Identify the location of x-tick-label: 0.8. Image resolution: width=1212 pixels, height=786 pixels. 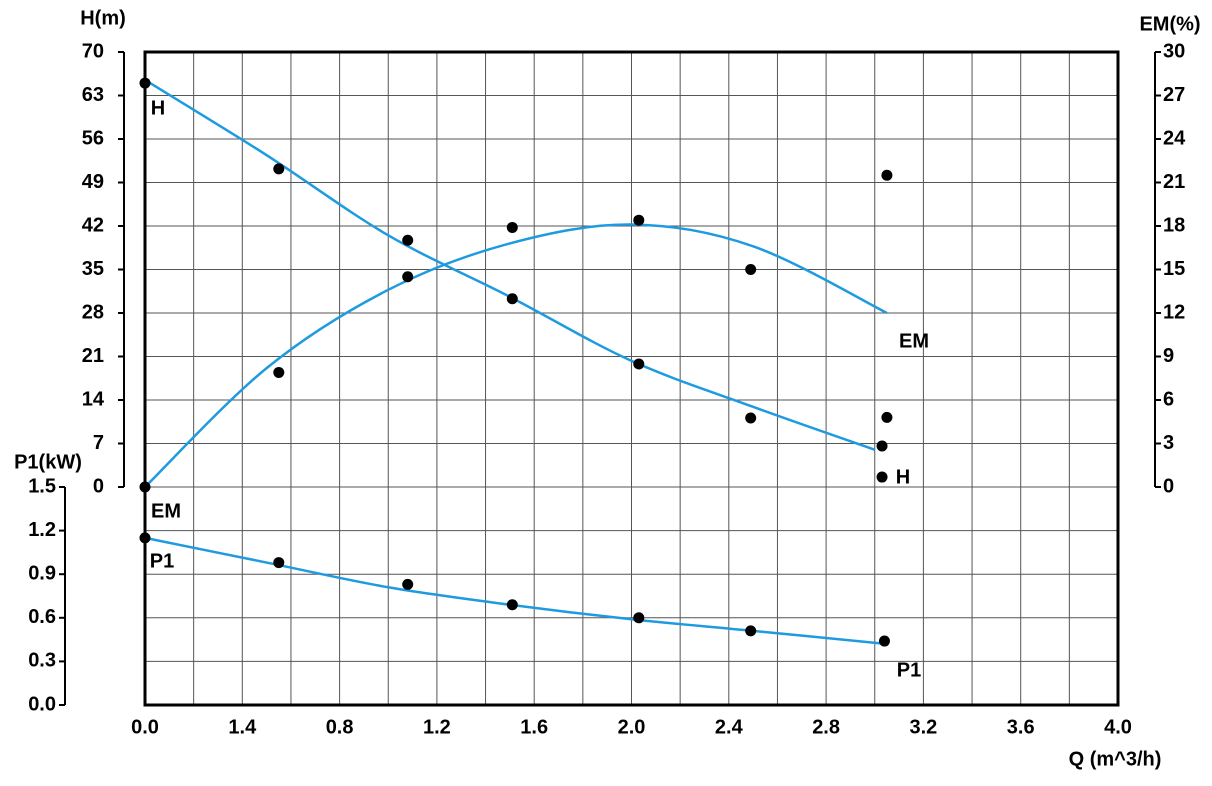
(340, 727).